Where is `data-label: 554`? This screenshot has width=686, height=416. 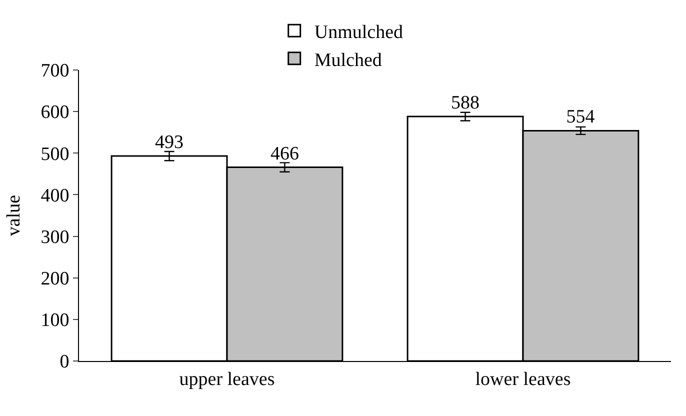 data-label: 554 is located at coordinates (581, 117).